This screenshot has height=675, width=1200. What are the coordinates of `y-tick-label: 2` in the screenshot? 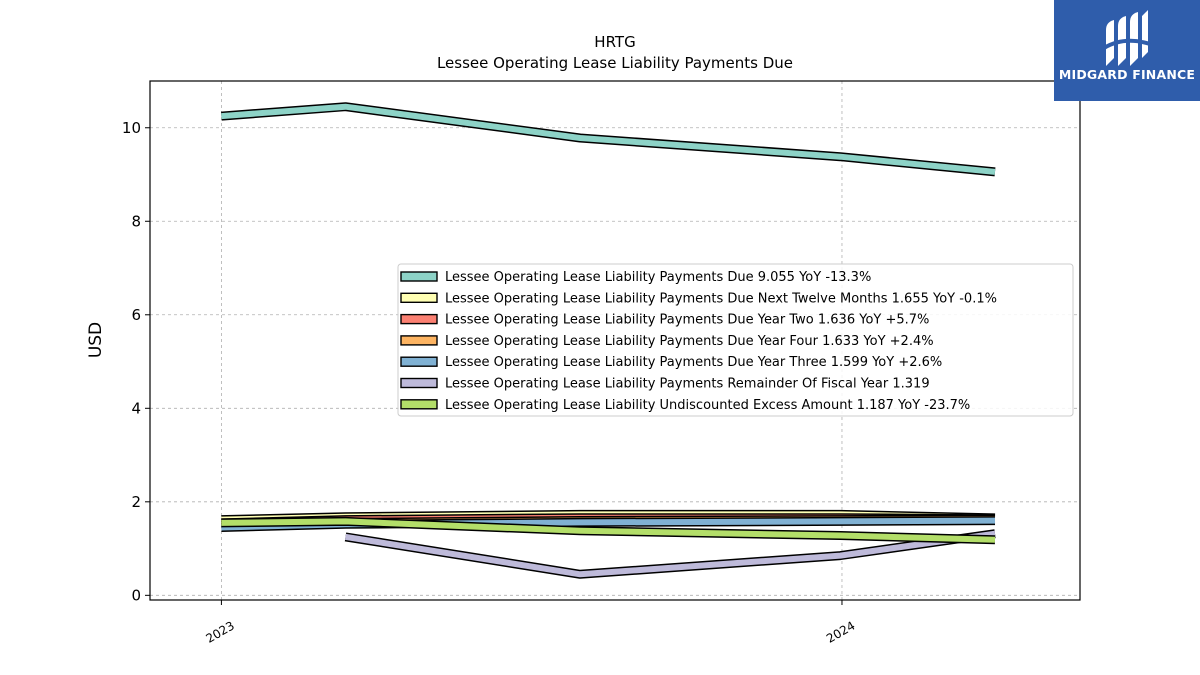 It's located at (136, 502).